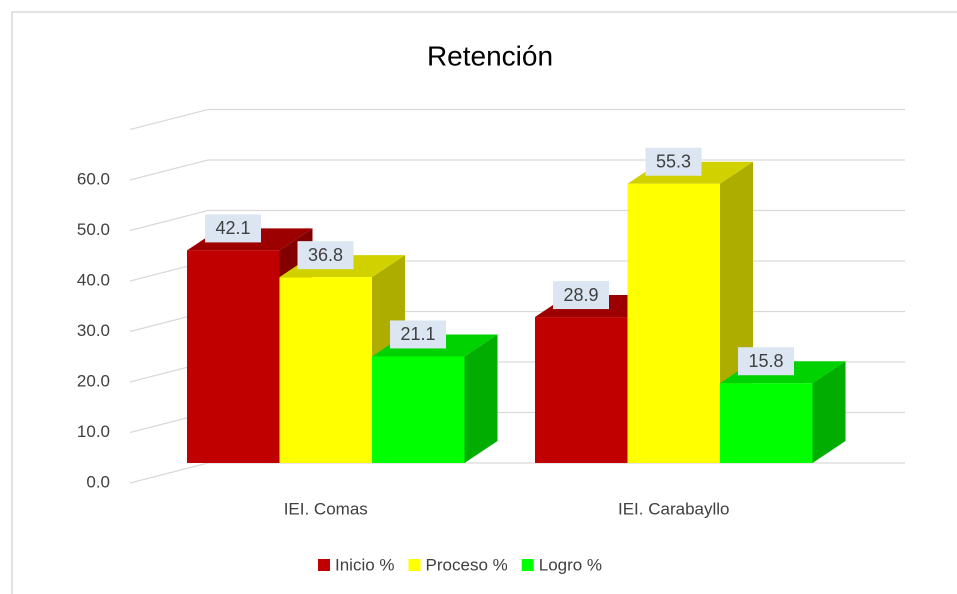 The width and height of the screenshot is (957, 594). I want to click on data-label: 42.1, so click(232, 228).